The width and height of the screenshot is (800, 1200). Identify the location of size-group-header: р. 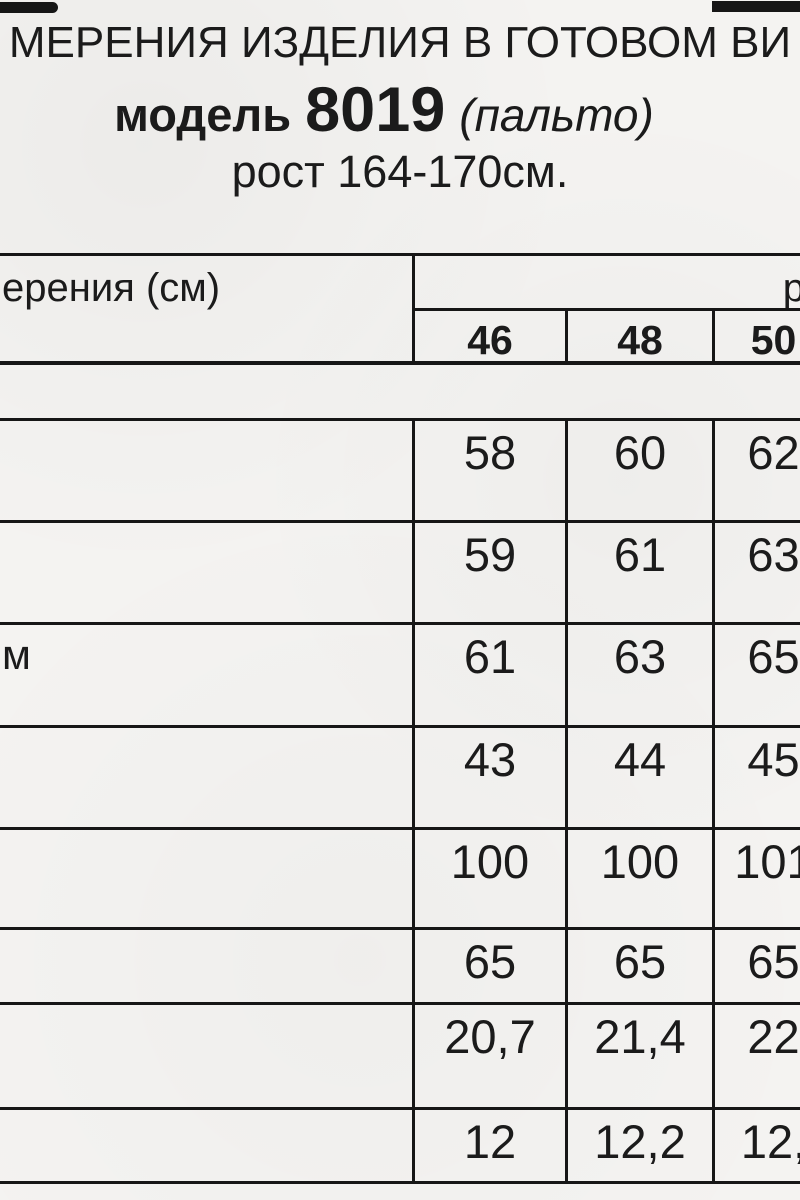
(791, 288).